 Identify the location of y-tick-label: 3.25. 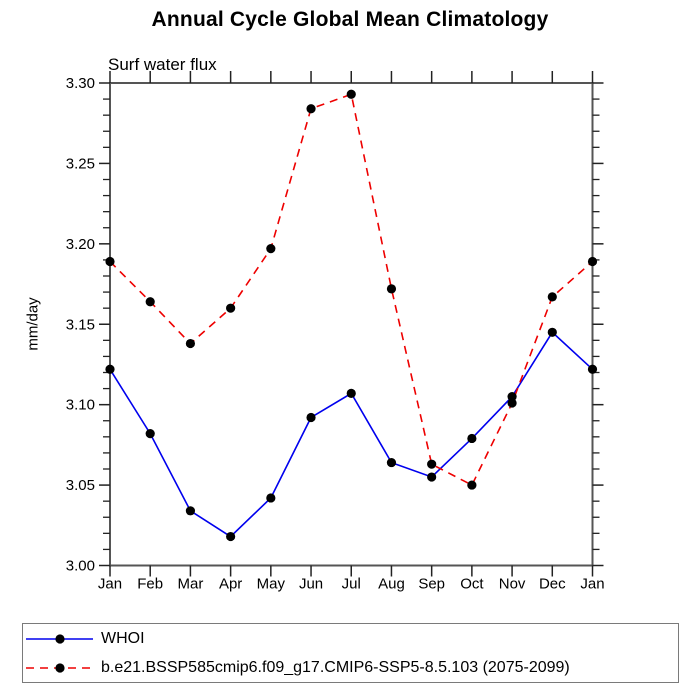
(80, 163).